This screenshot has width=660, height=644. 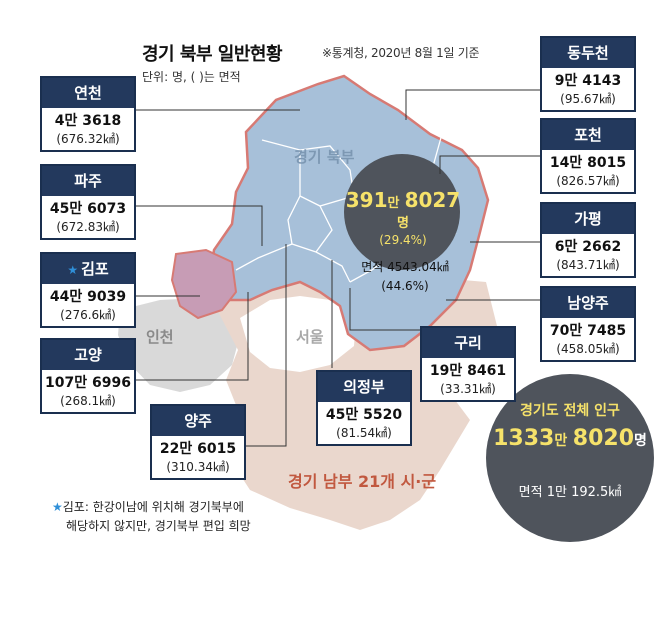 I want to click on city-box-yeoncheon: 연천 4만 3618 (676.32㎢), so click(x=88, y=114).